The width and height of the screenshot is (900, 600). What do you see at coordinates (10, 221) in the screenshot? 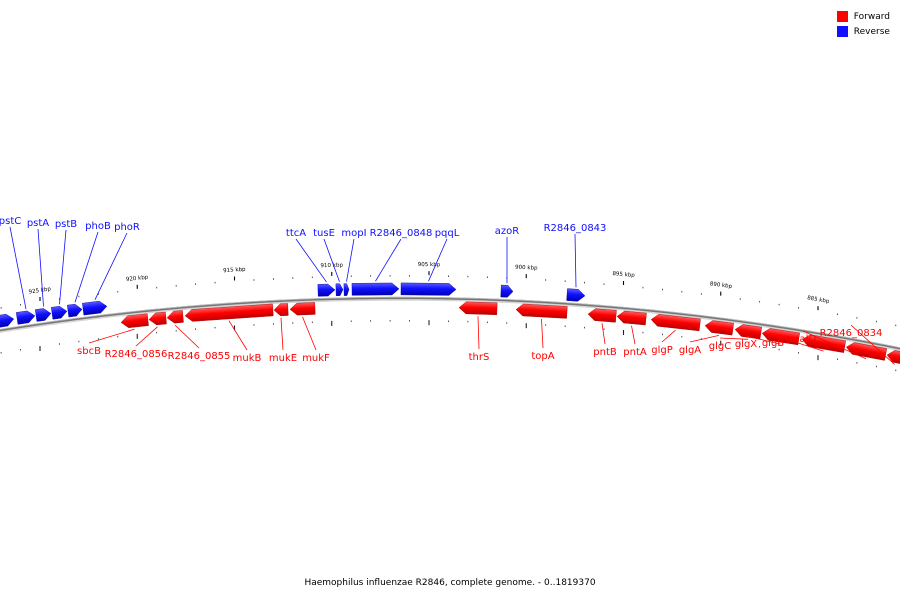
I see `gene-label-pstc: pstC` at bounding box center [10, 221].